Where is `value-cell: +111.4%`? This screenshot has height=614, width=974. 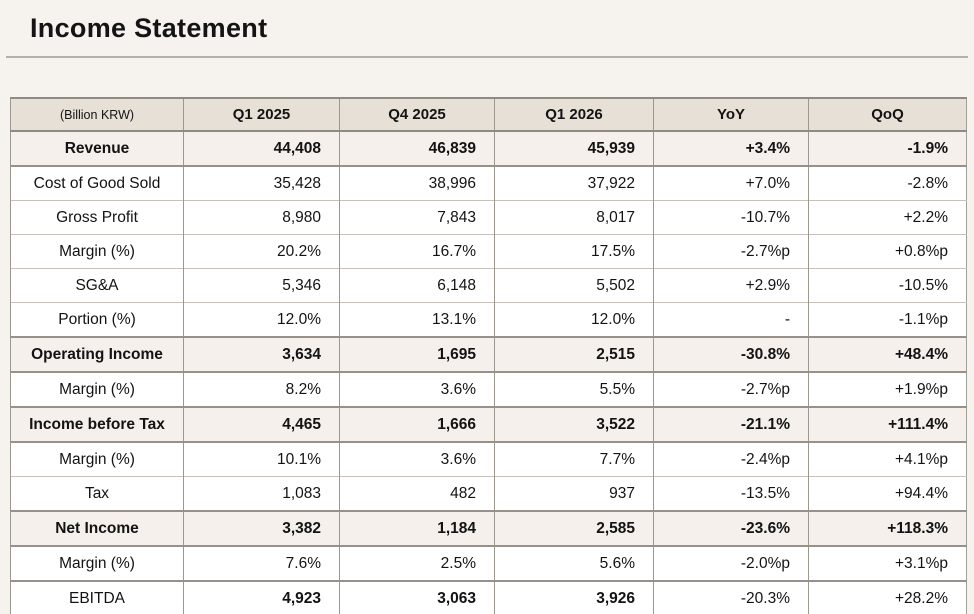
value-cell: +111.4% is located at coordinates (887, 424).